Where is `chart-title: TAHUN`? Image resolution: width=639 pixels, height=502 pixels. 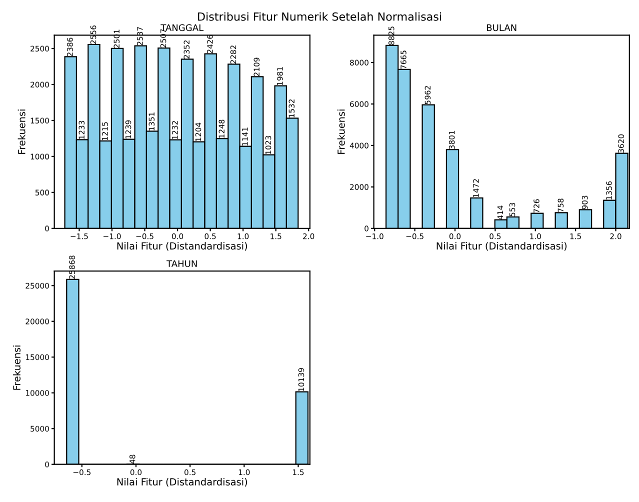
chart-title: TAHUN is located at coordinates (181, 264).